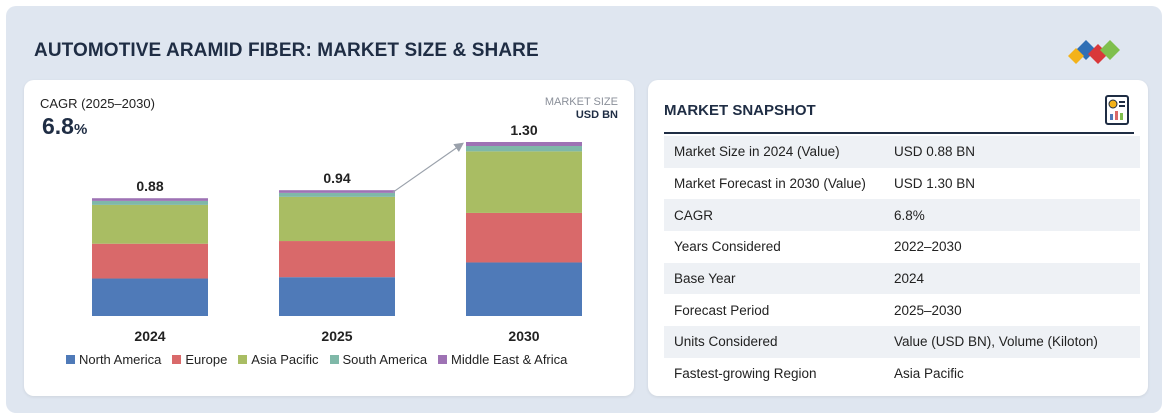 This screenshot has width=1168, height=419. I want to click on bar-segment-2030-asia-pacific, so click(524, 182).